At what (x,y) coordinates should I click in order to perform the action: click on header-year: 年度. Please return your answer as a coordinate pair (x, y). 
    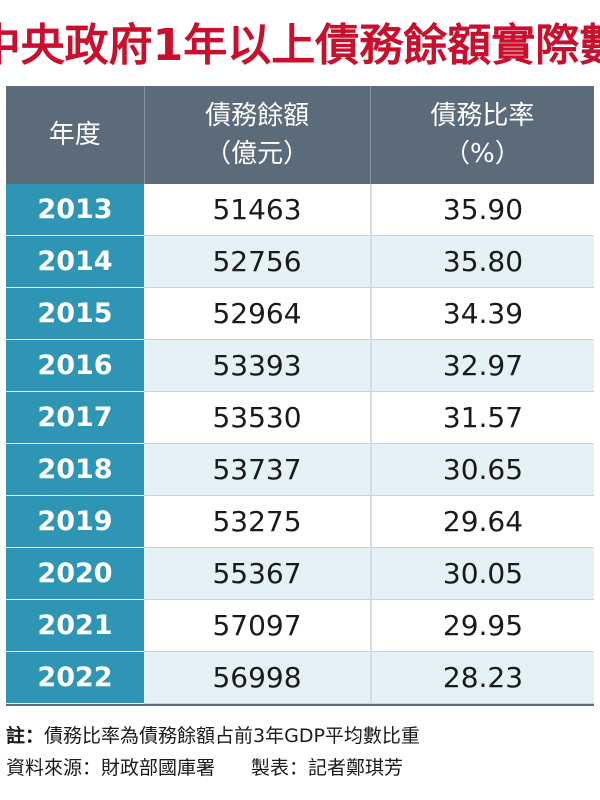
    Looking at the image, I should click on (75, 135).